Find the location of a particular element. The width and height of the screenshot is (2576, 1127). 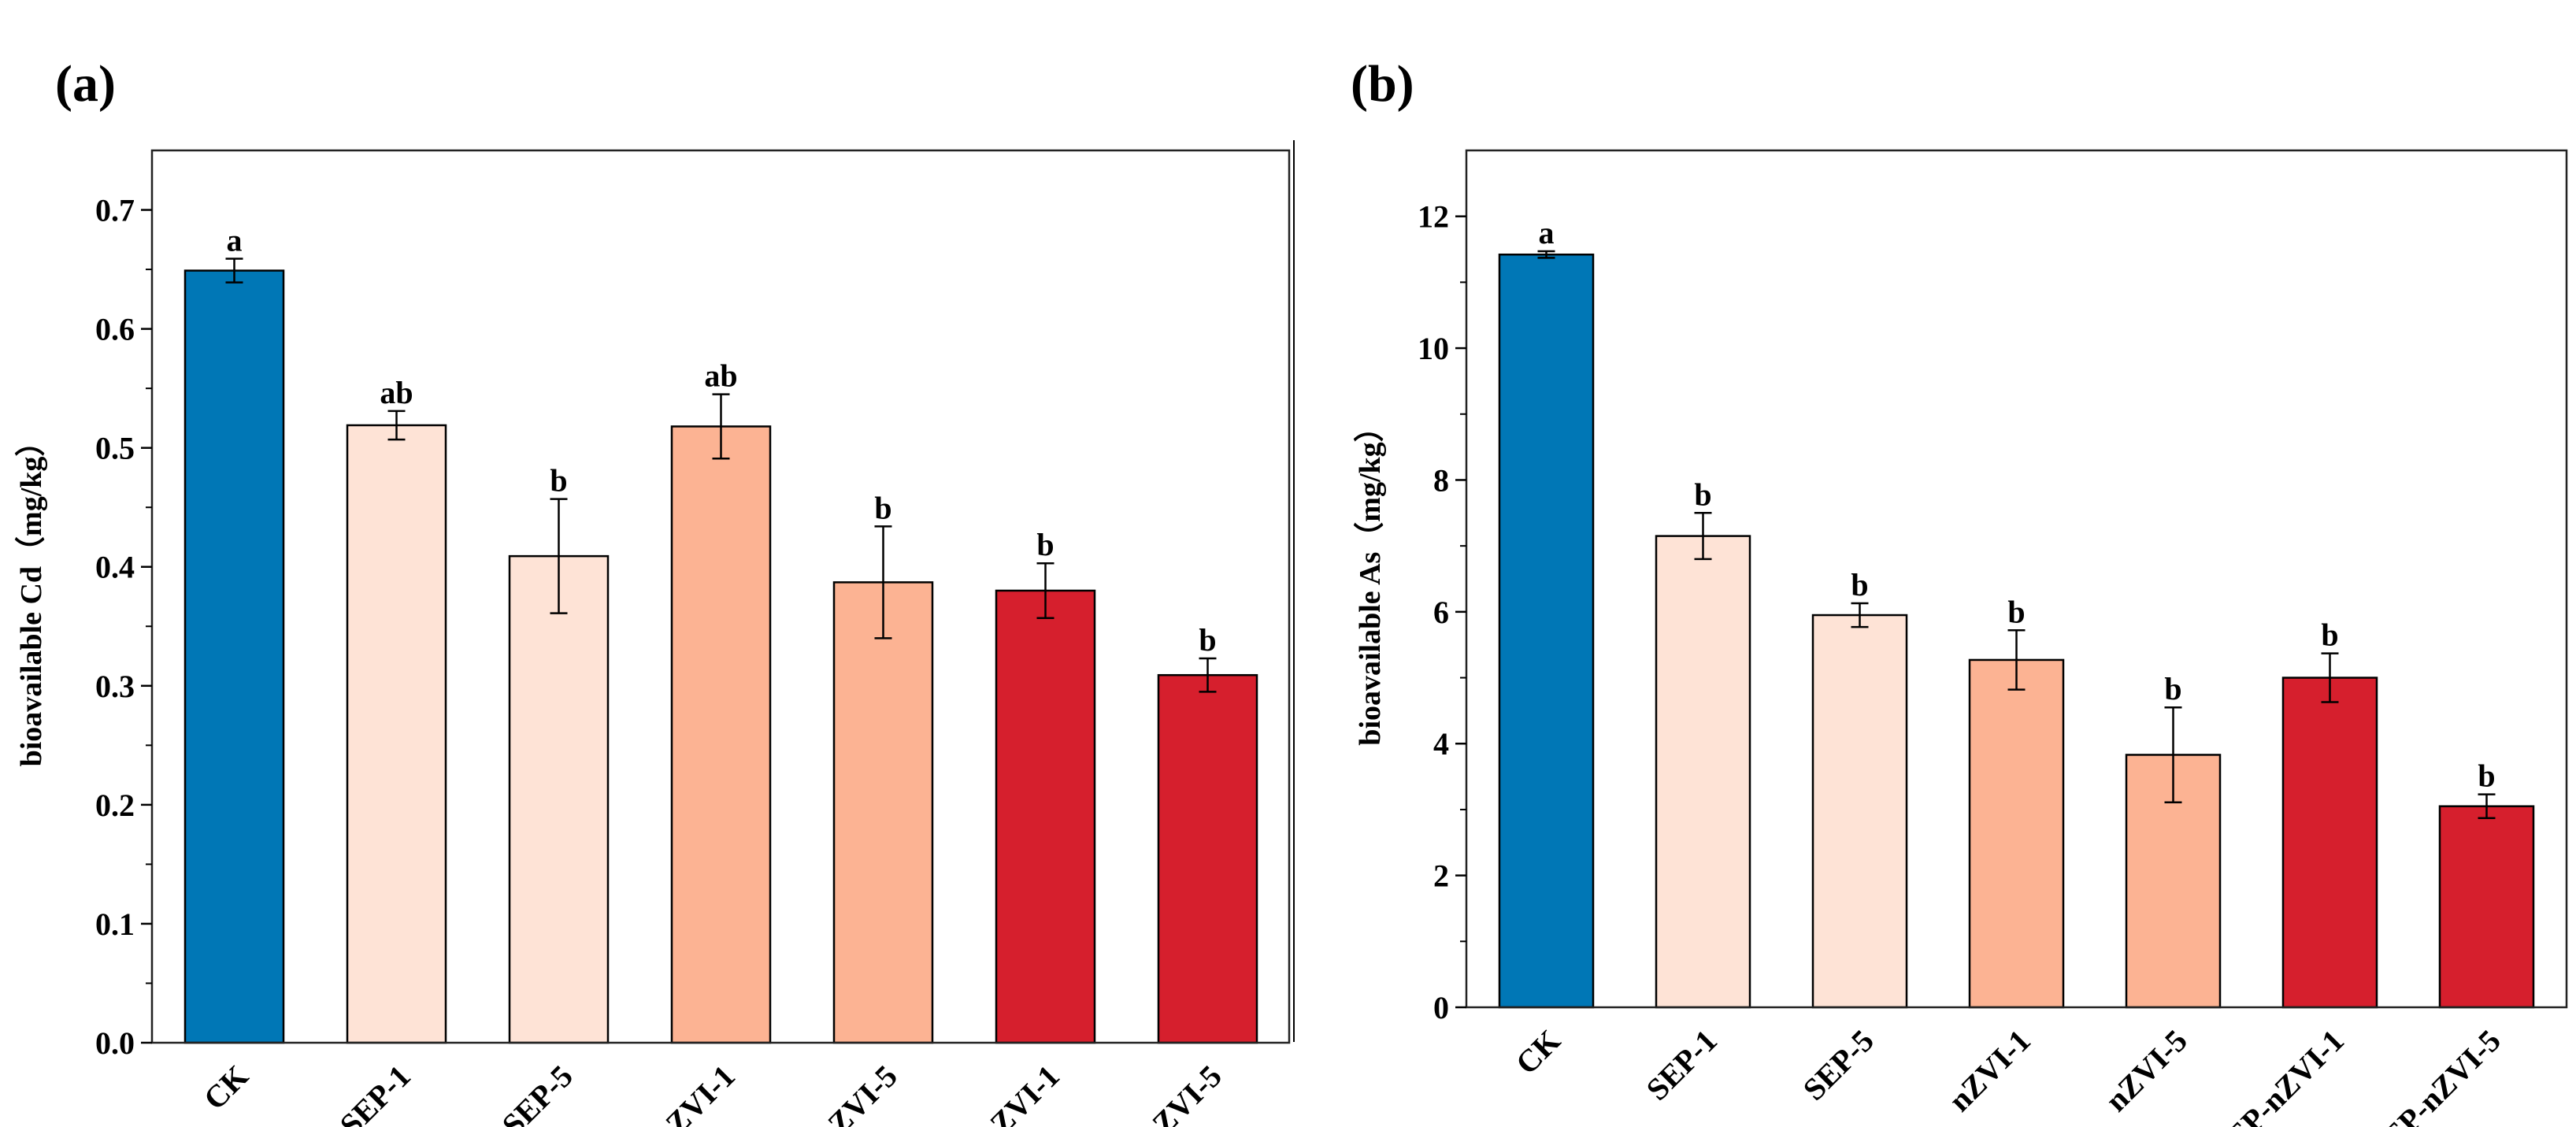

y-tick-label: 0.7 is located at coordinates (115, 211).